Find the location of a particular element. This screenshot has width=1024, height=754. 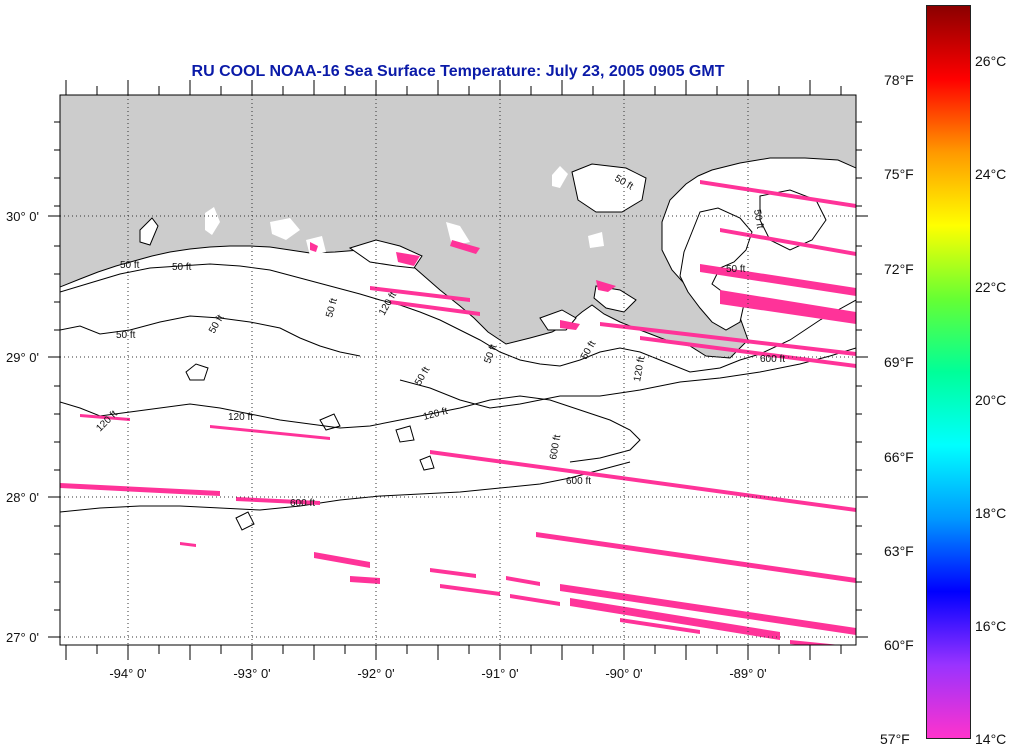

lat-label: 30° 0' is located at coordinates (22, 216).